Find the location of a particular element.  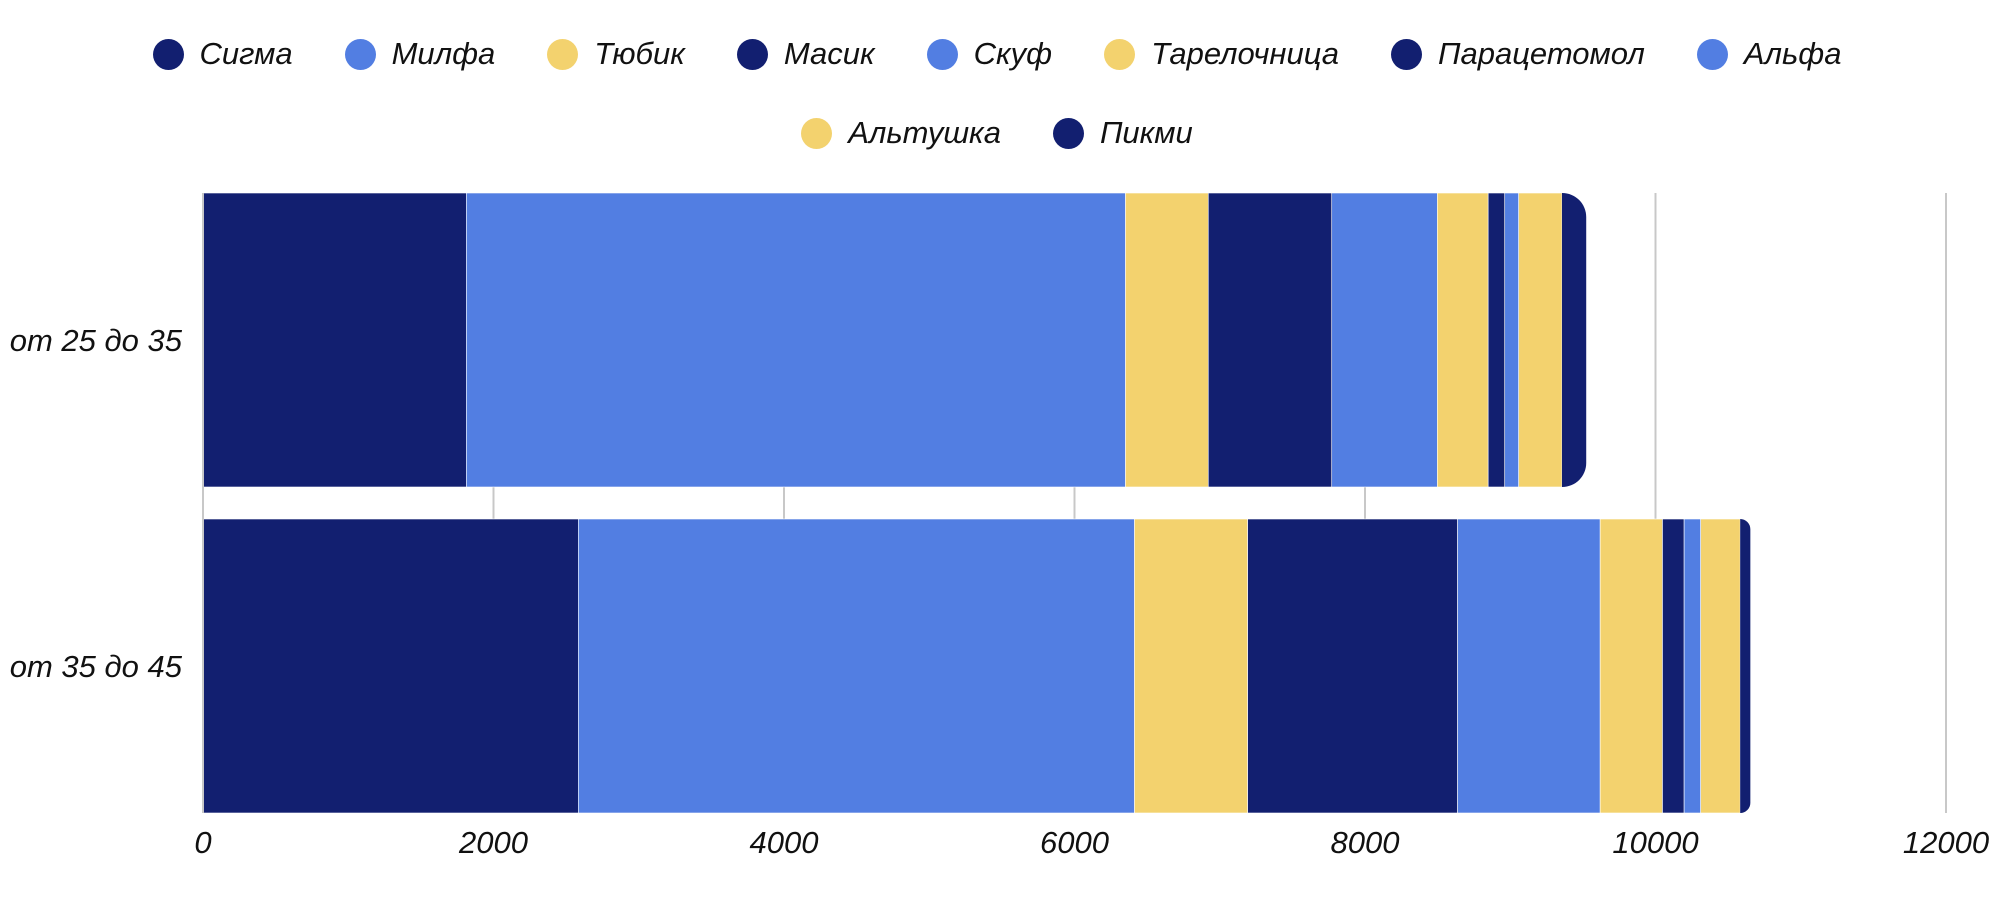

legend-label: Милфа is located at coordinates (443, 53).